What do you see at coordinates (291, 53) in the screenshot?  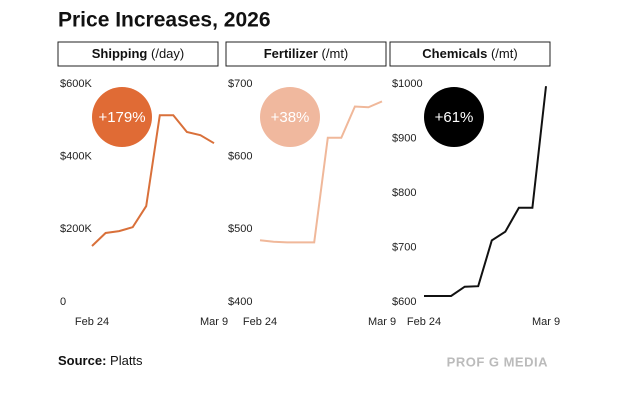 I see `panel-name: Fertilizer` at bounding box center [291, 53].